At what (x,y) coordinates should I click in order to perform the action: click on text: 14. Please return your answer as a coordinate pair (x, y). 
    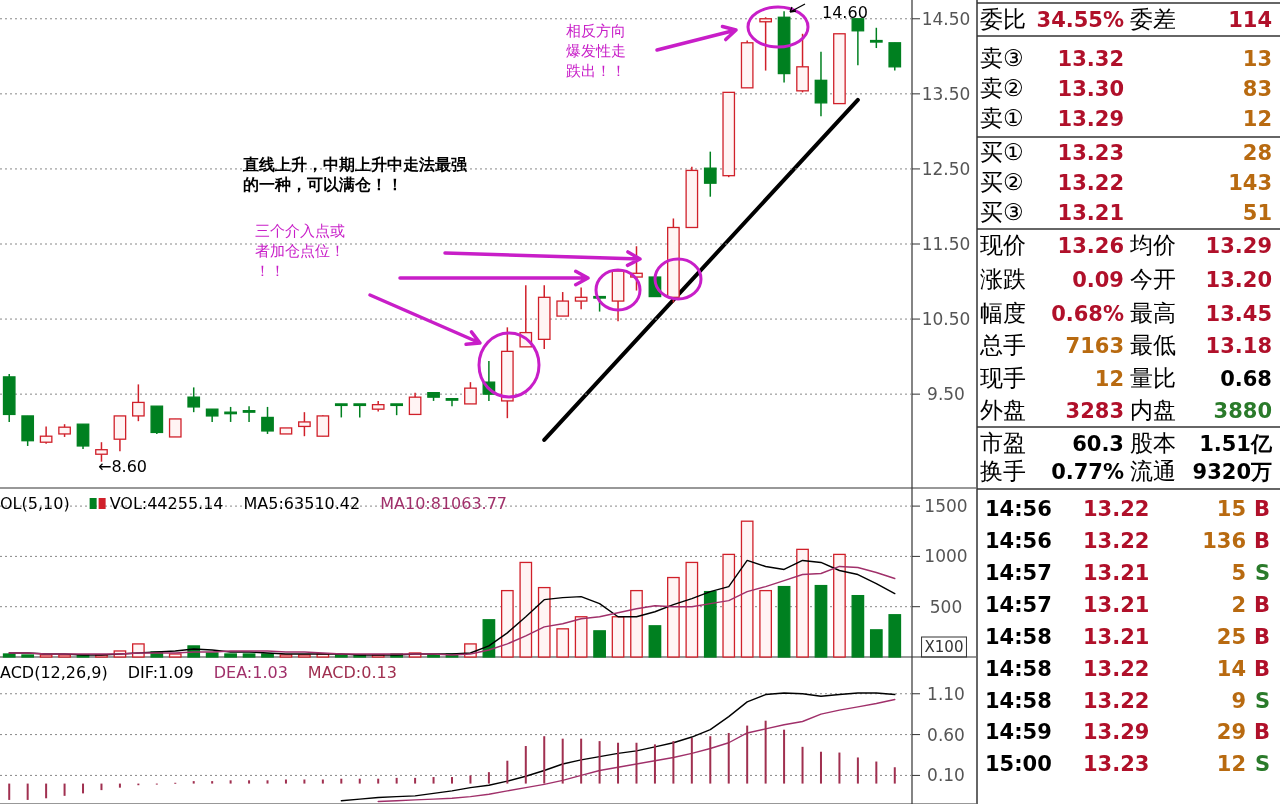
    Looking at the image, I should click on (1231, 669).